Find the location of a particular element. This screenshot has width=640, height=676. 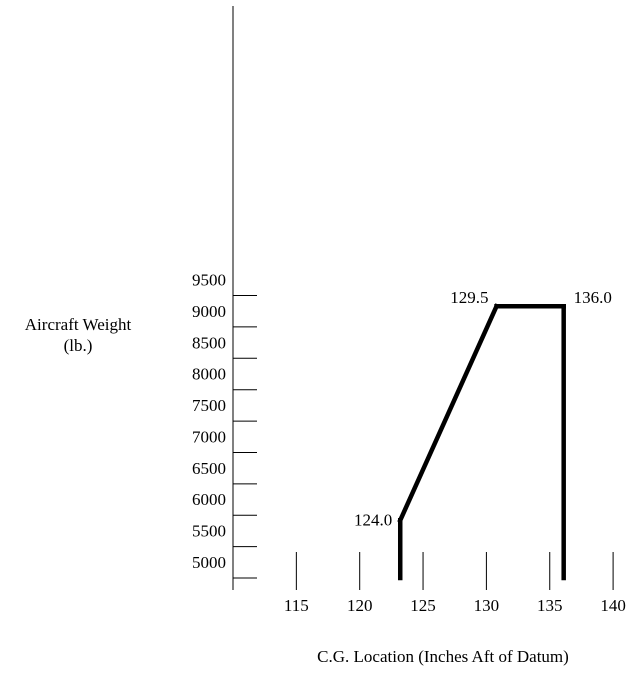

y-axis-title-line: Aircraft Weight is located at coordinates (78, 324).